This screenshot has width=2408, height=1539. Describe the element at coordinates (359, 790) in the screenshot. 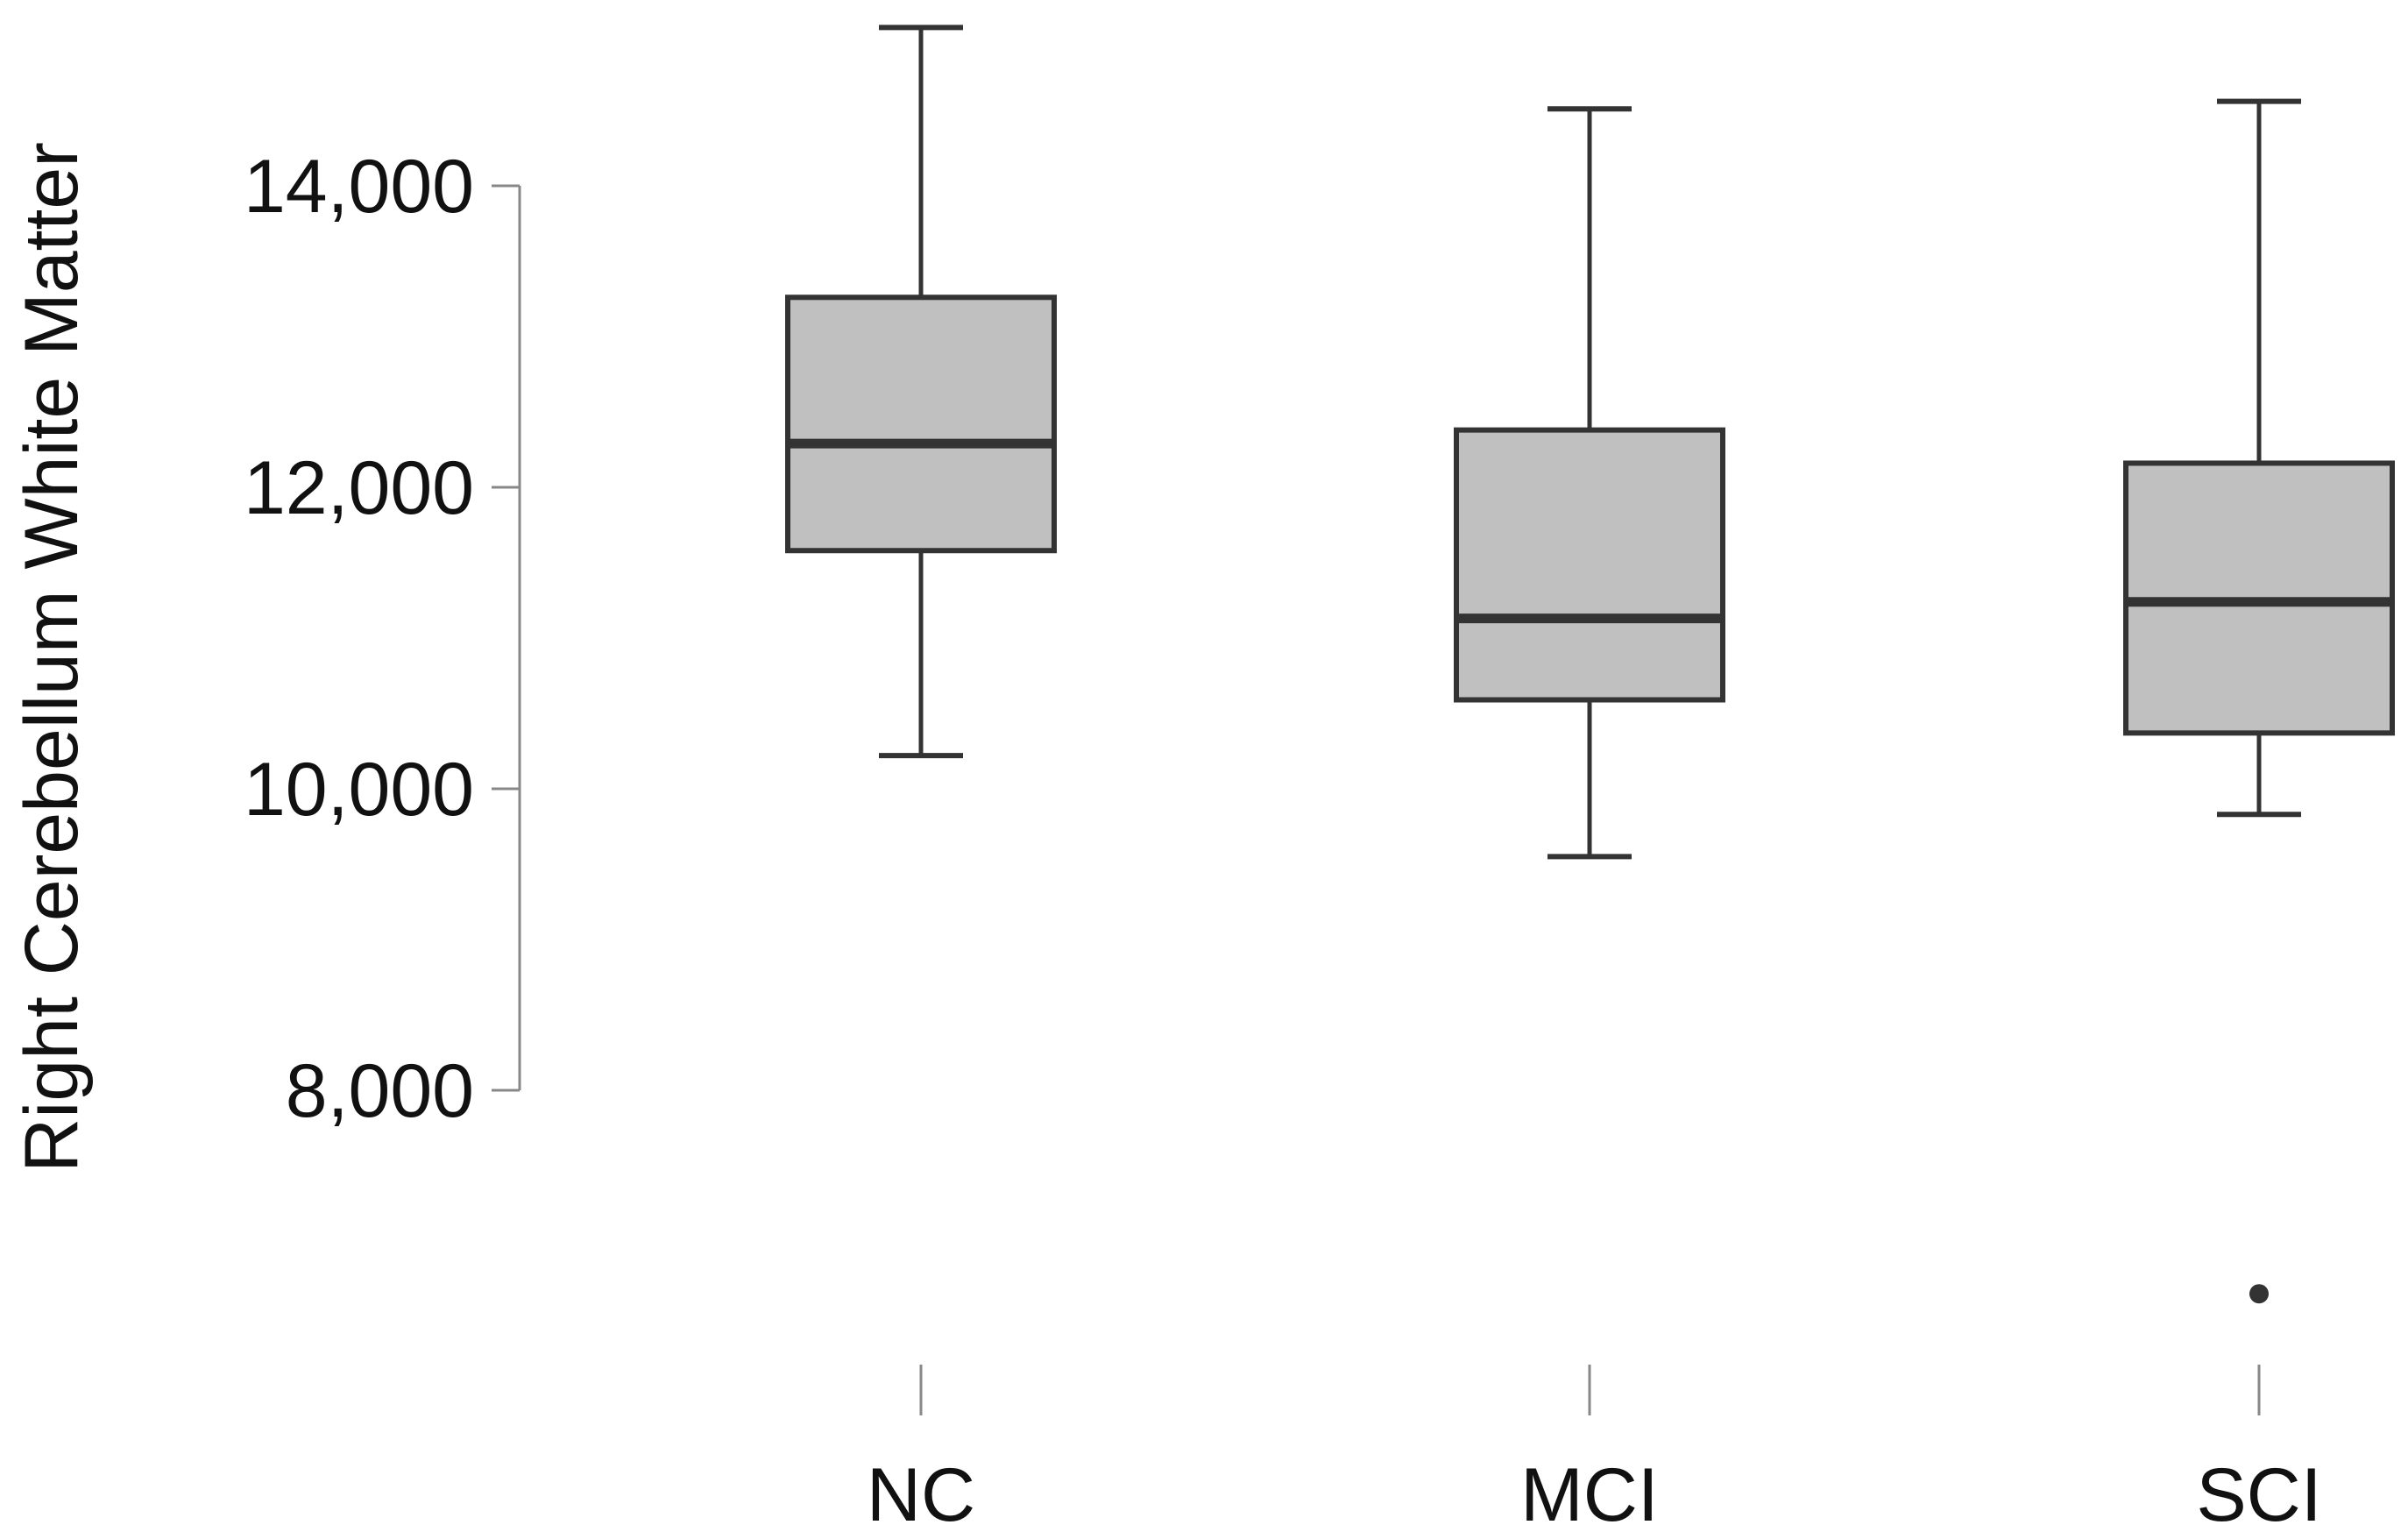

I see `y-tick-label: 10,000` at that location.